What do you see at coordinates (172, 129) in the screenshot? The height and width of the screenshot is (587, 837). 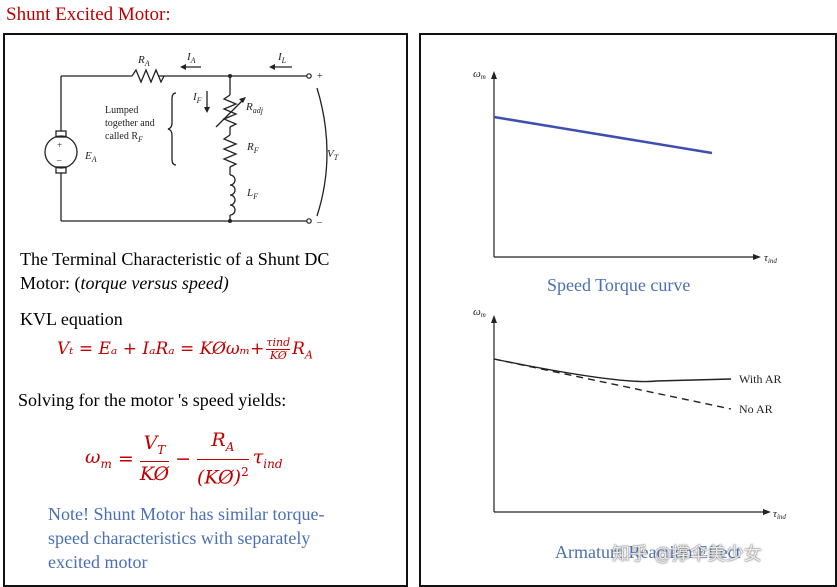 I see `lumped-brace` at bounding box center [172, 129].